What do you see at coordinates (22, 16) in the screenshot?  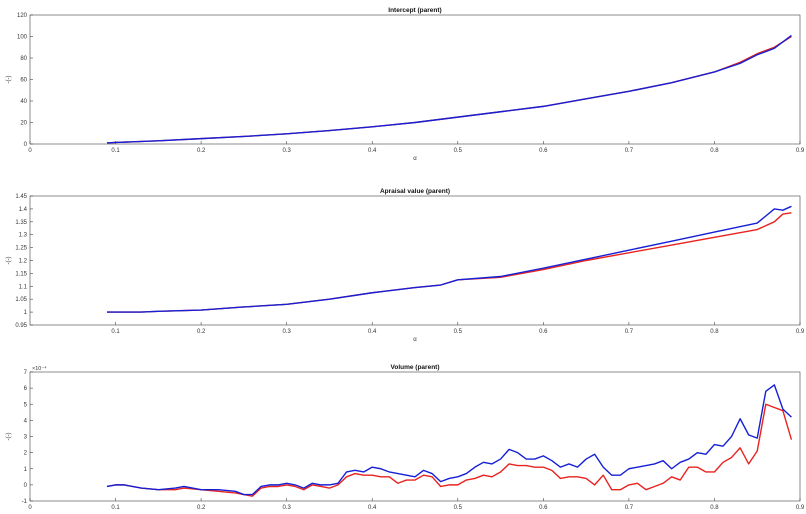 I see `y-tick-label: 120` at bounding box center [22, 16].